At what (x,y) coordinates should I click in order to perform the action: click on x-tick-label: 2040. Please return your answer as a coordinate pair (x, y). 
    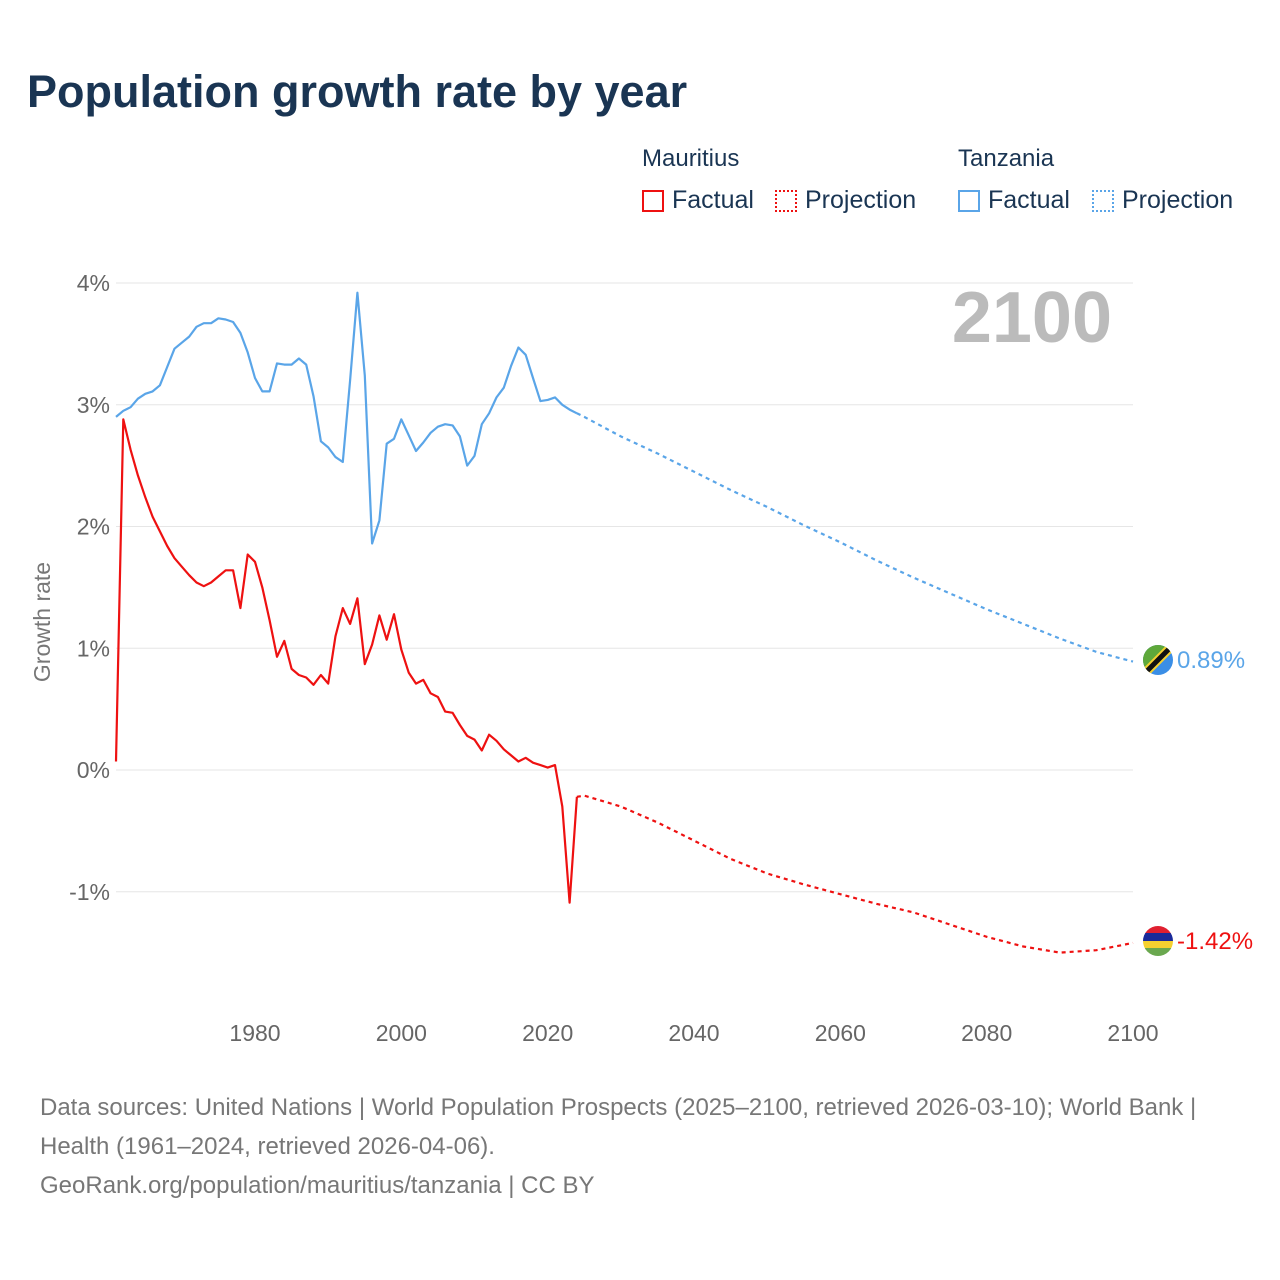
    Looking at the image, I should click on (693, 1033).